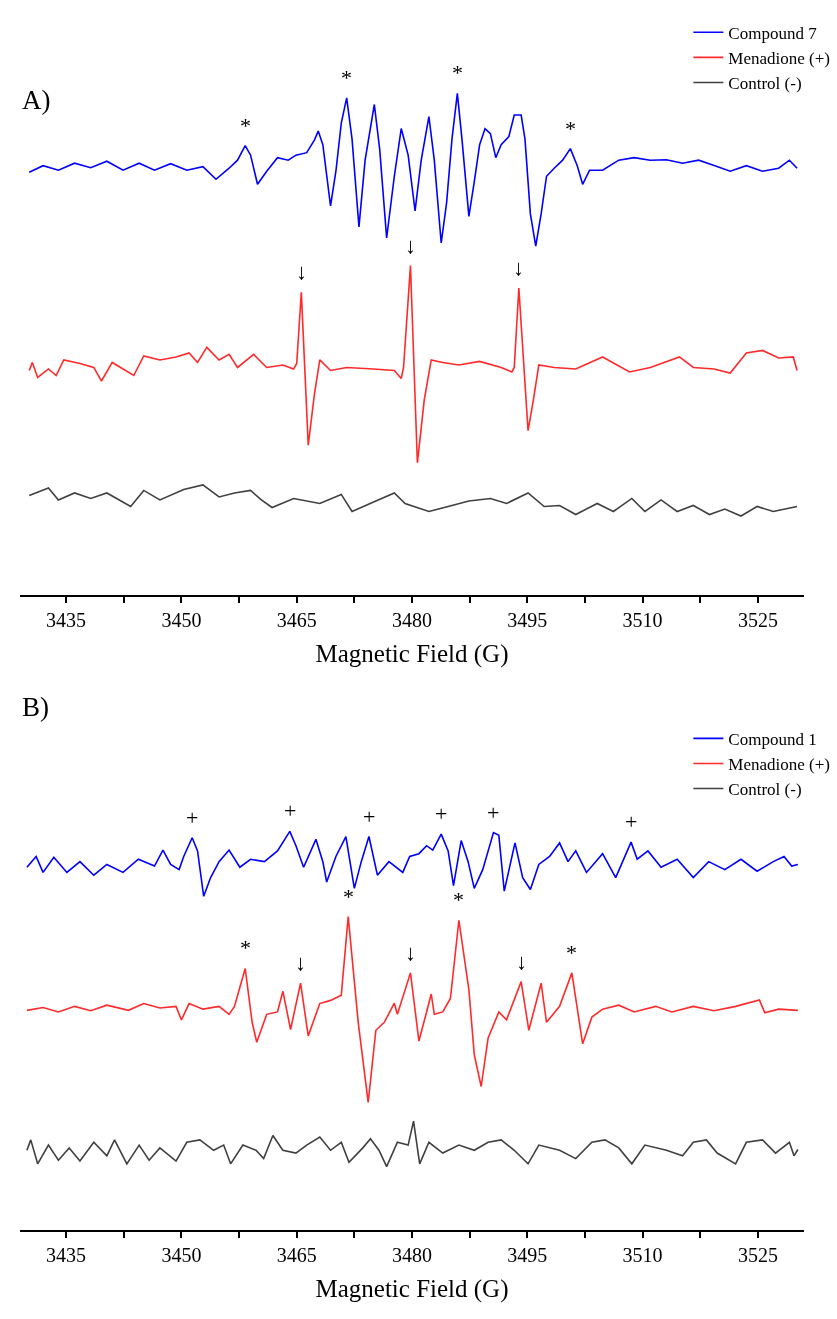 This screenshot has width=837, height=1319. Describe the element at coordinates (35, 707) in the screenshot. I see `chart-title: B)` at that location.